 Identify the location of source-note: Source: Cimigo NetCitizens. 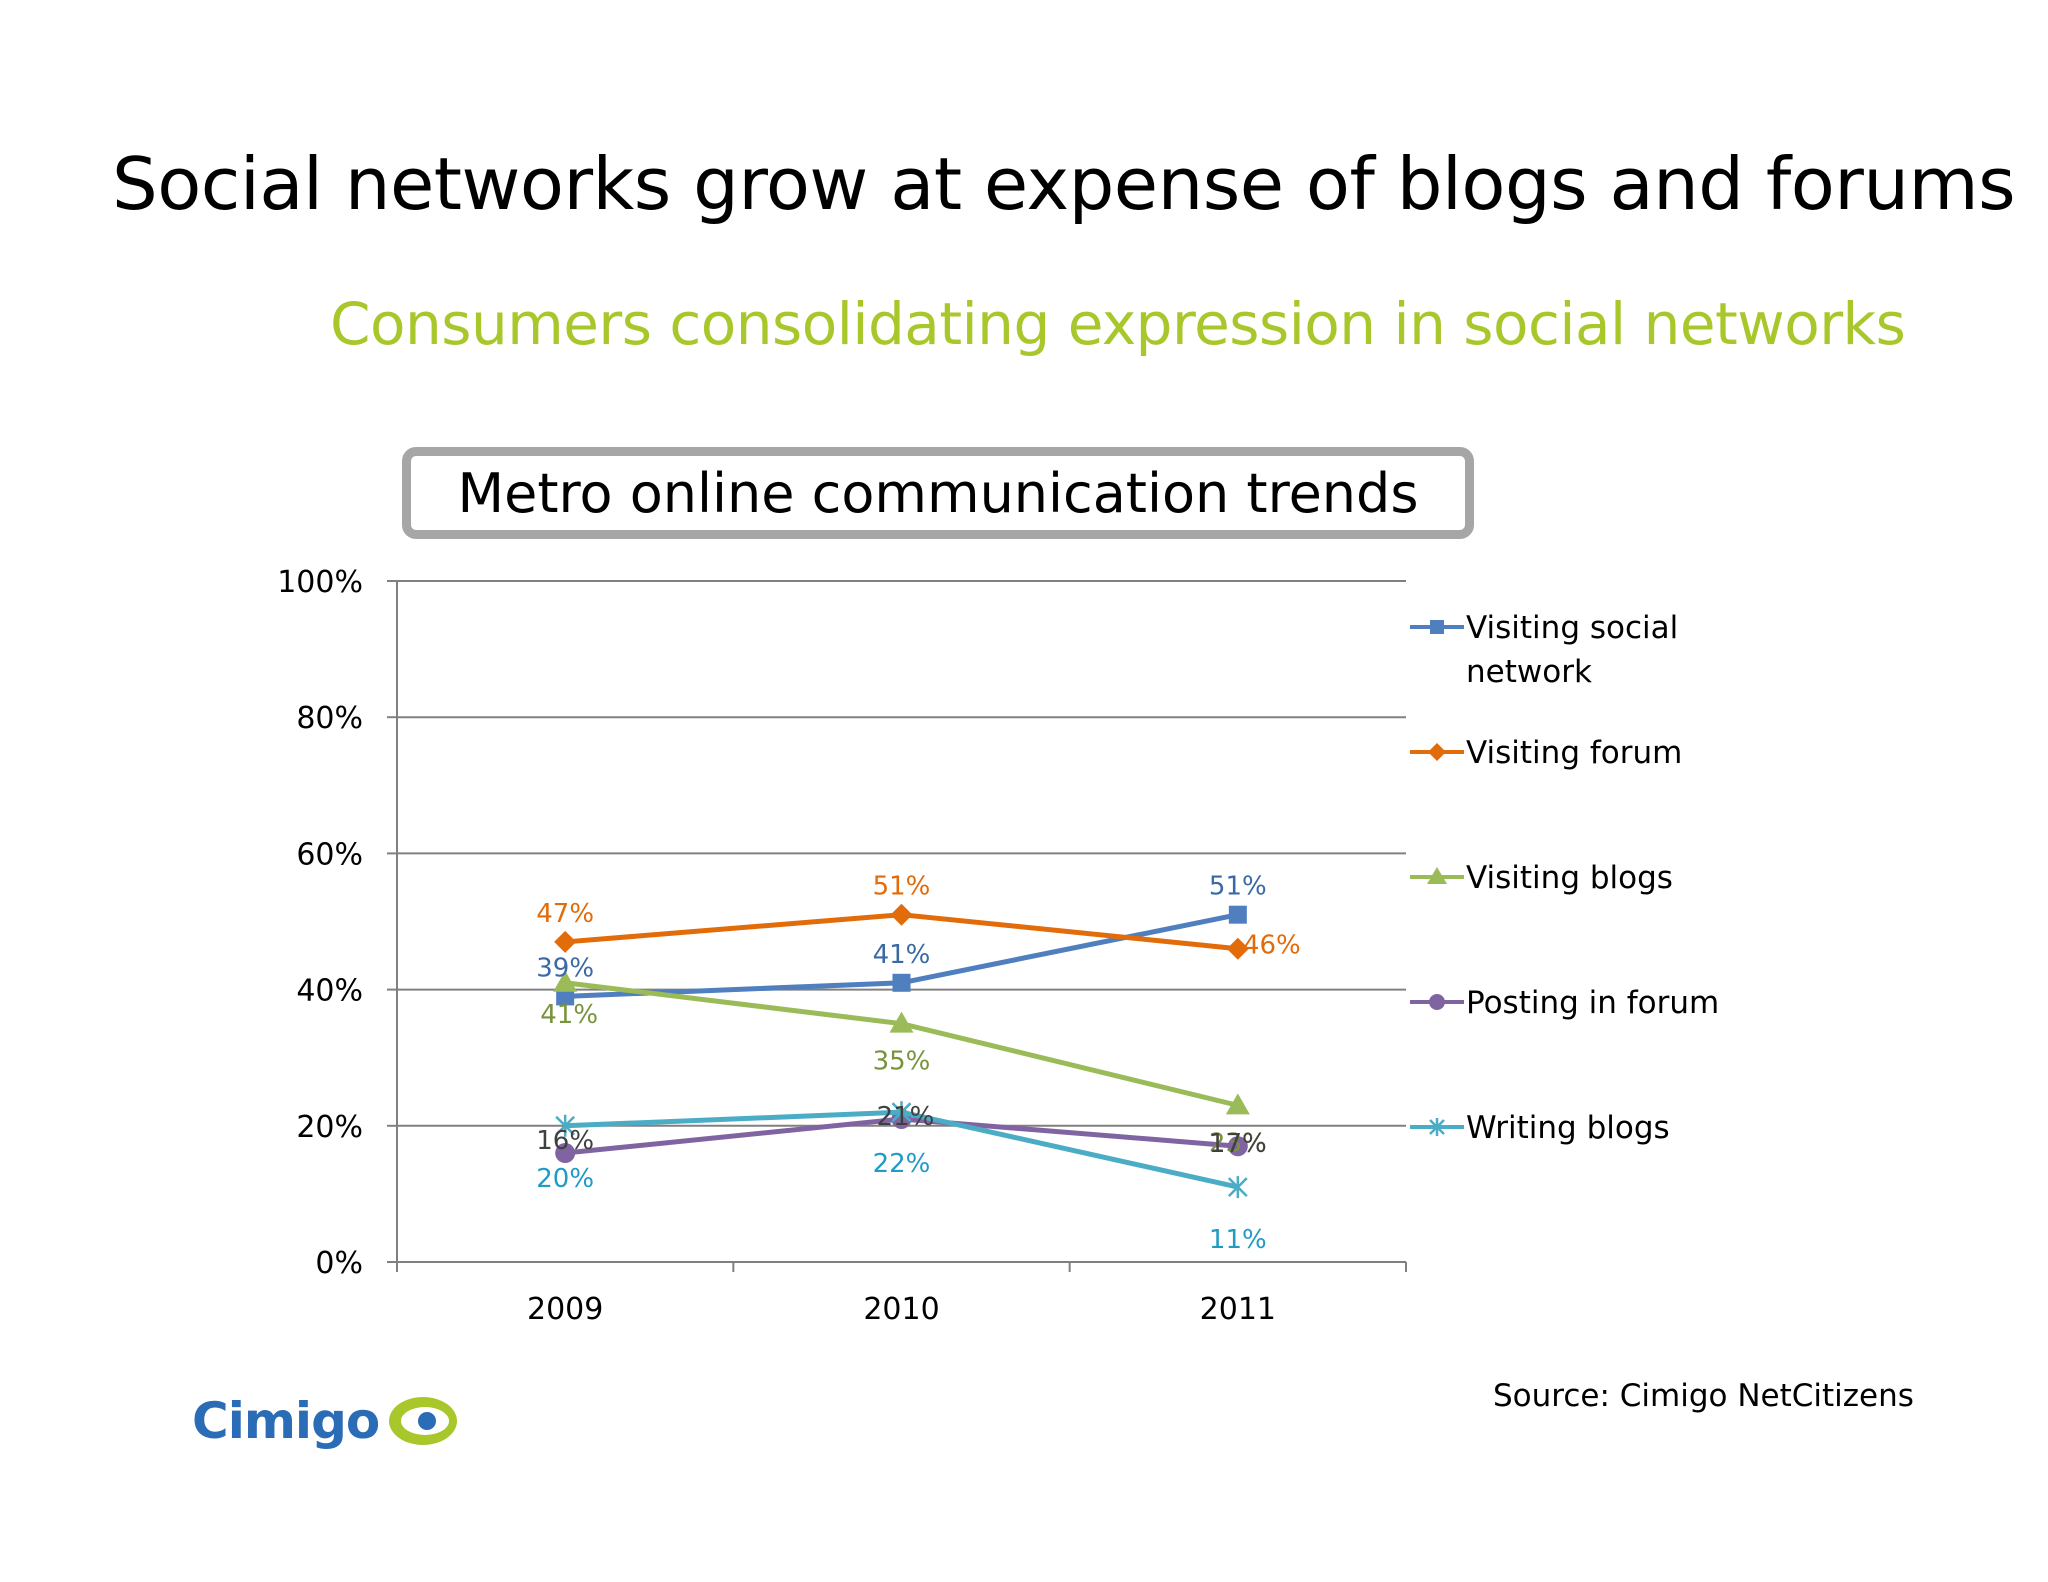
(1703, 1396).